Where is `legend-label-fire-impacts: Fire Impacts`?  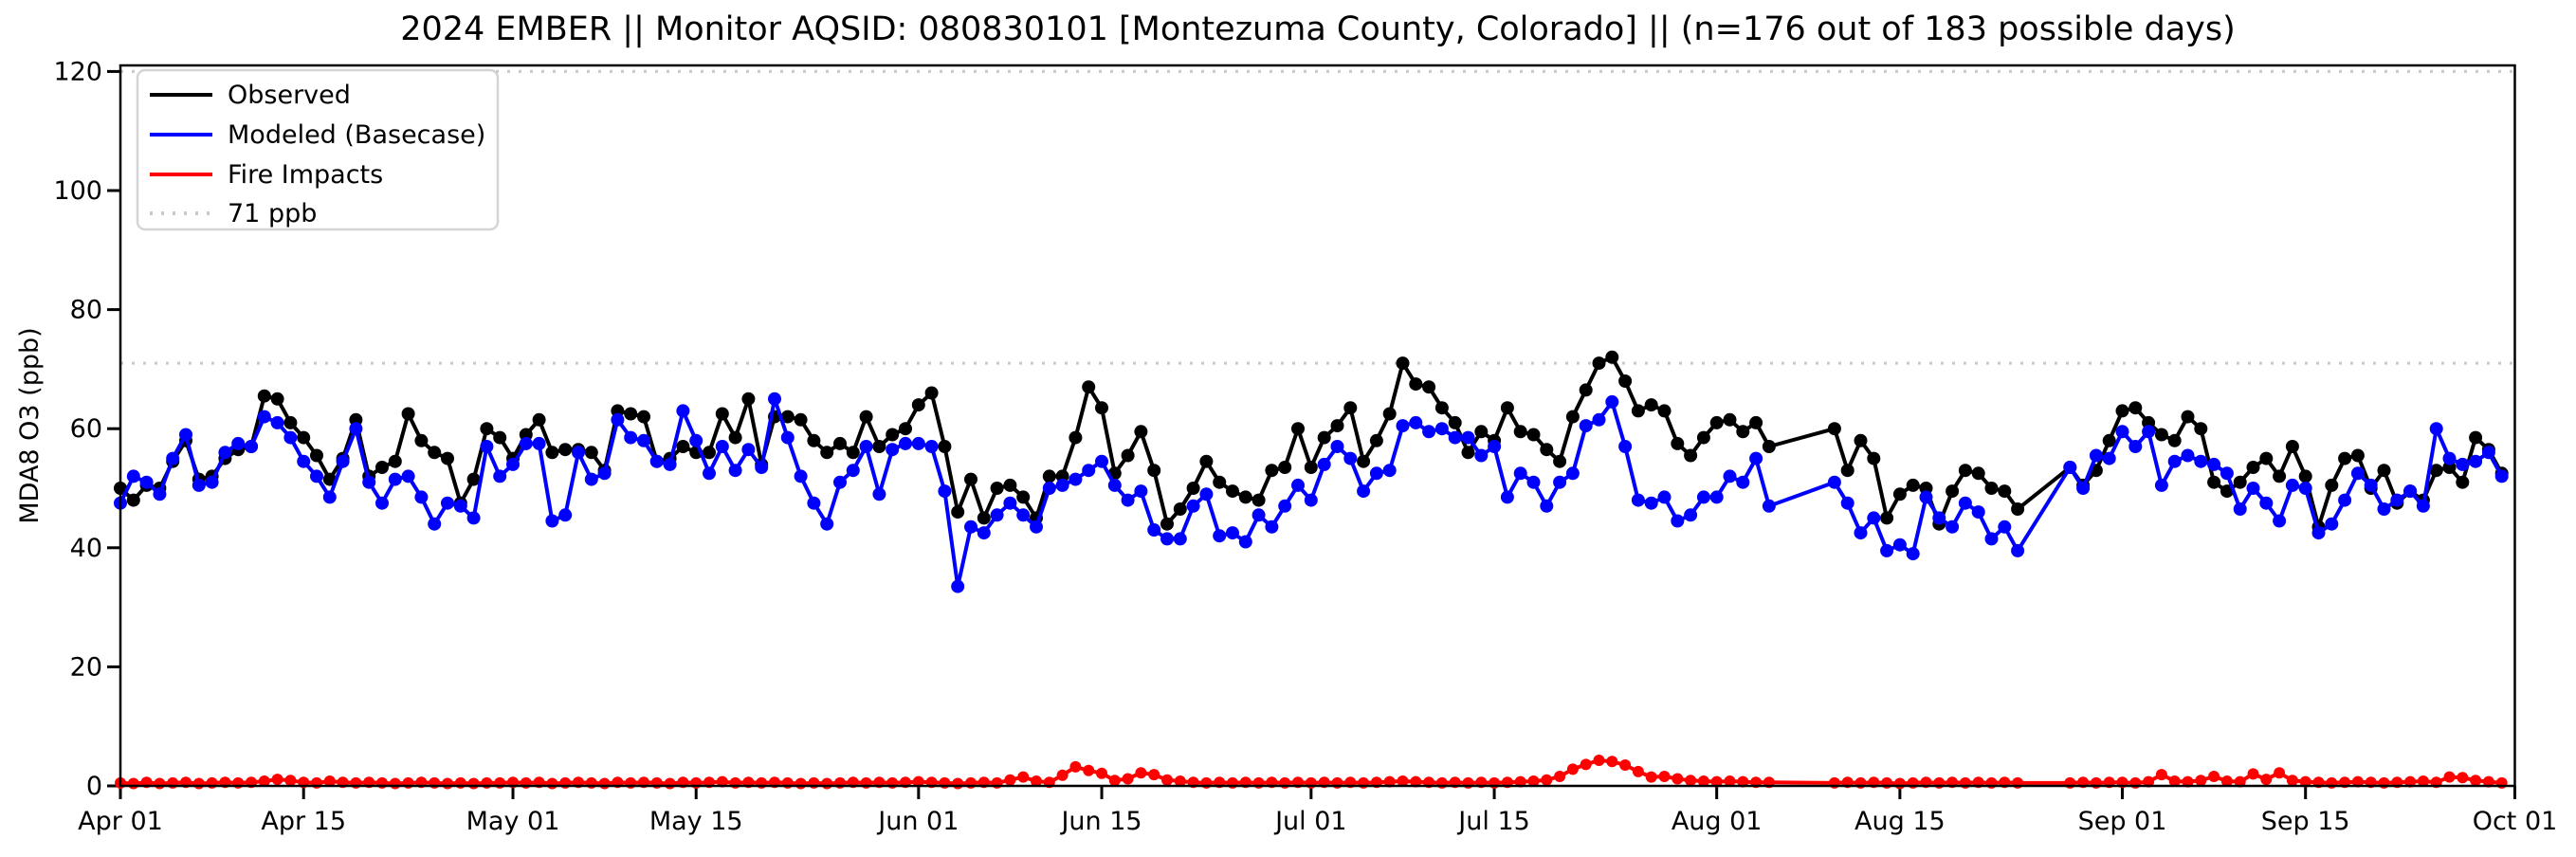 legend-label-fire-impacts: Fire Impacts is located at coordinates (305, 175).